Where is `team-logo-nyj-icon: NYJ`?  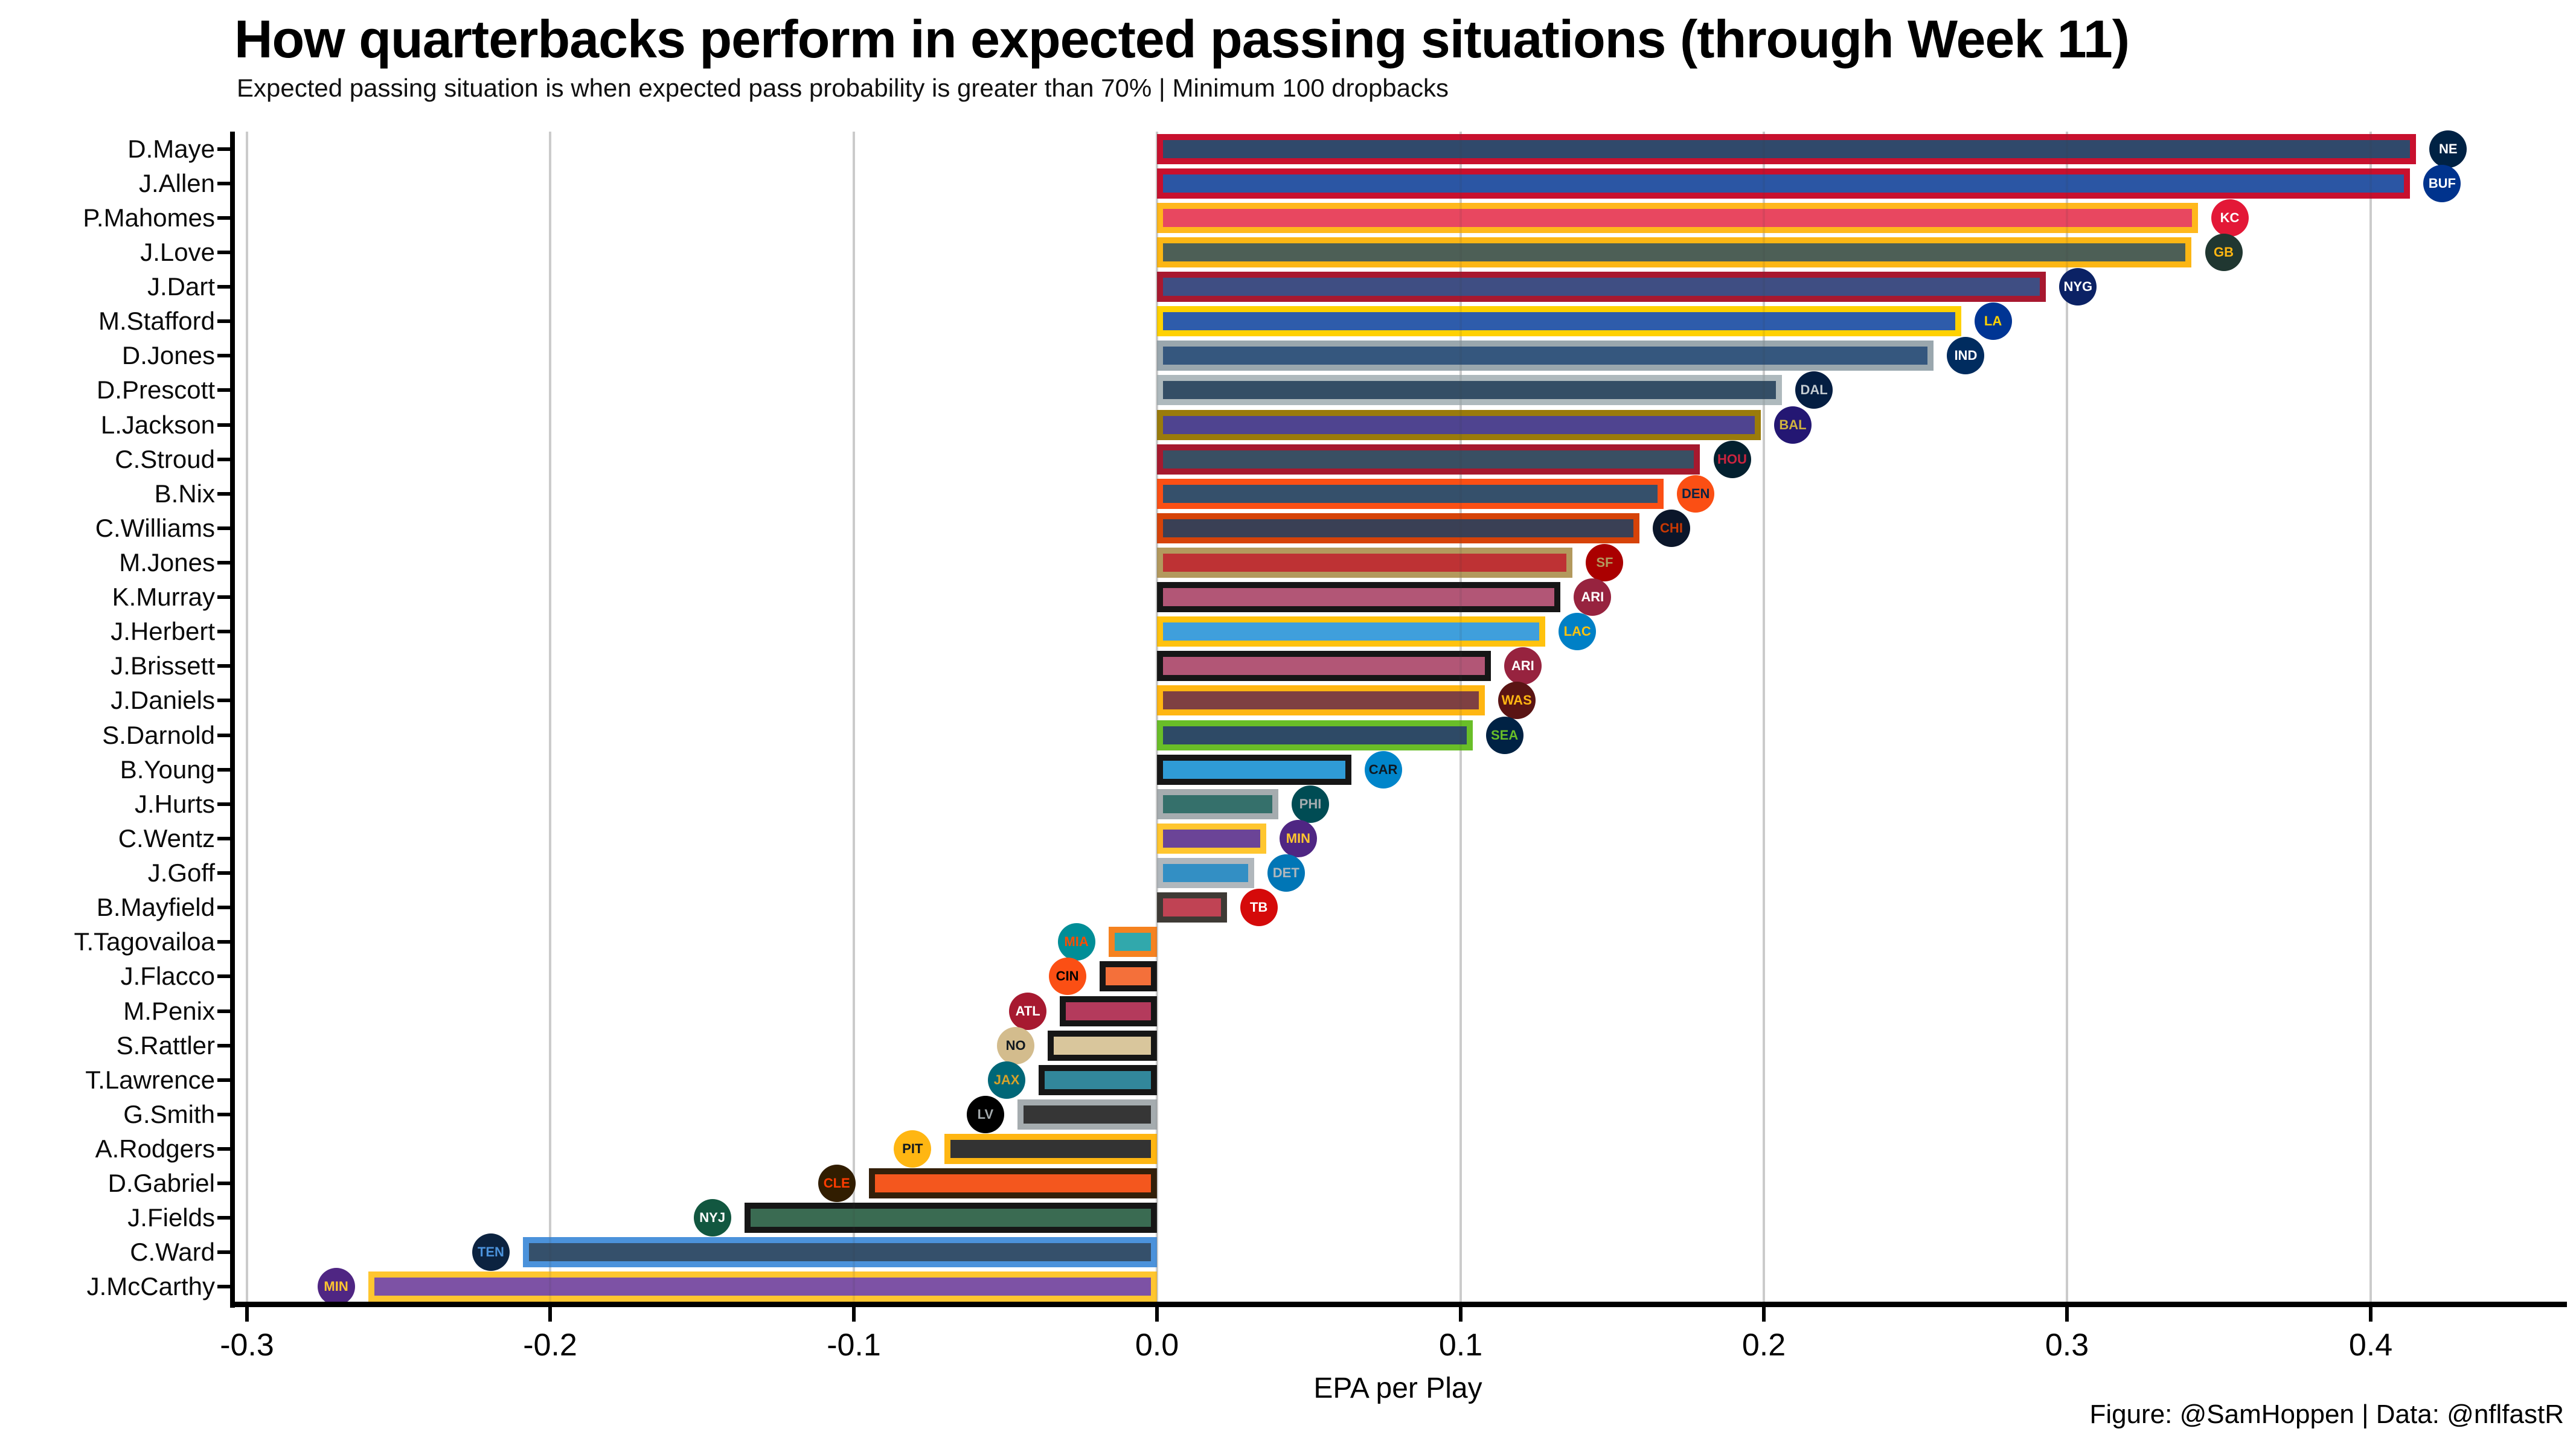
team-logo-nyj-icon: NYJ is located at coordinates (712, 1218).